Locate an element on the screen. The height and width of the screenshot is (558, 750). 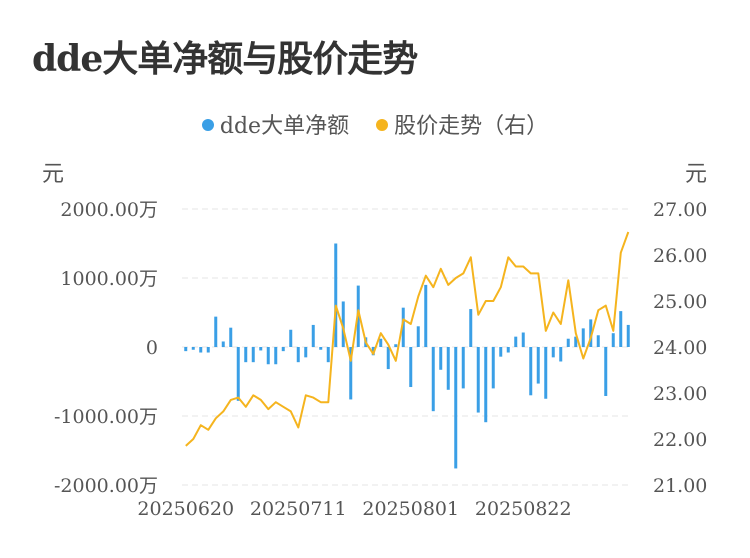
right-axis: 27.00 26.00 25.00 24.00 23.00 22.00 21.00 is located at coordinates (680, 348).